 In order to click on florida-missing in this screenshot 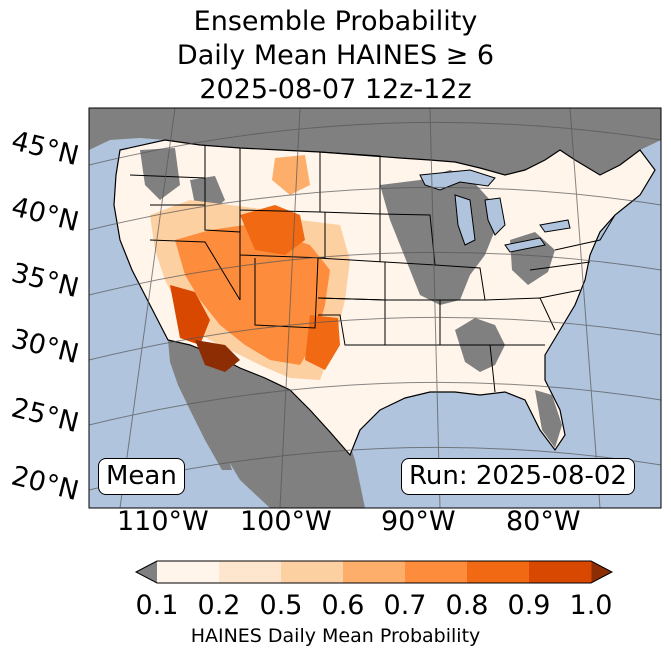, I will do `click(548, 419)`.